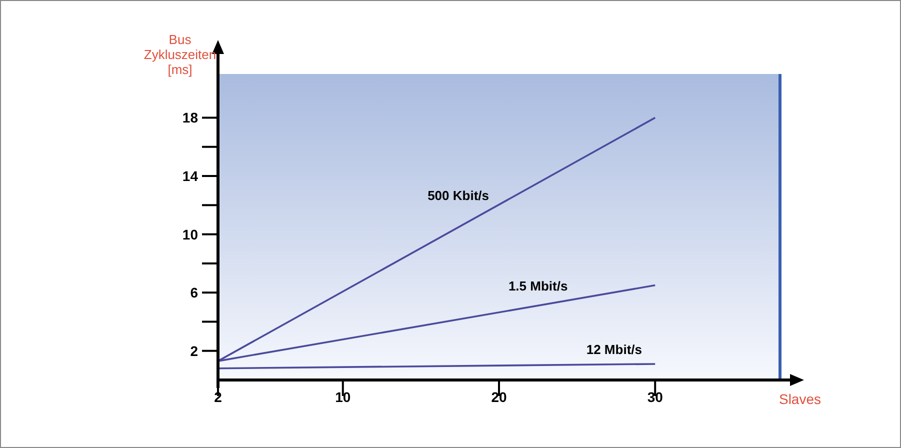  What do you see at coordinates (190, 234) in the screenshot?
I see `y-tick-label: 10` at bounding box center [190, 234].